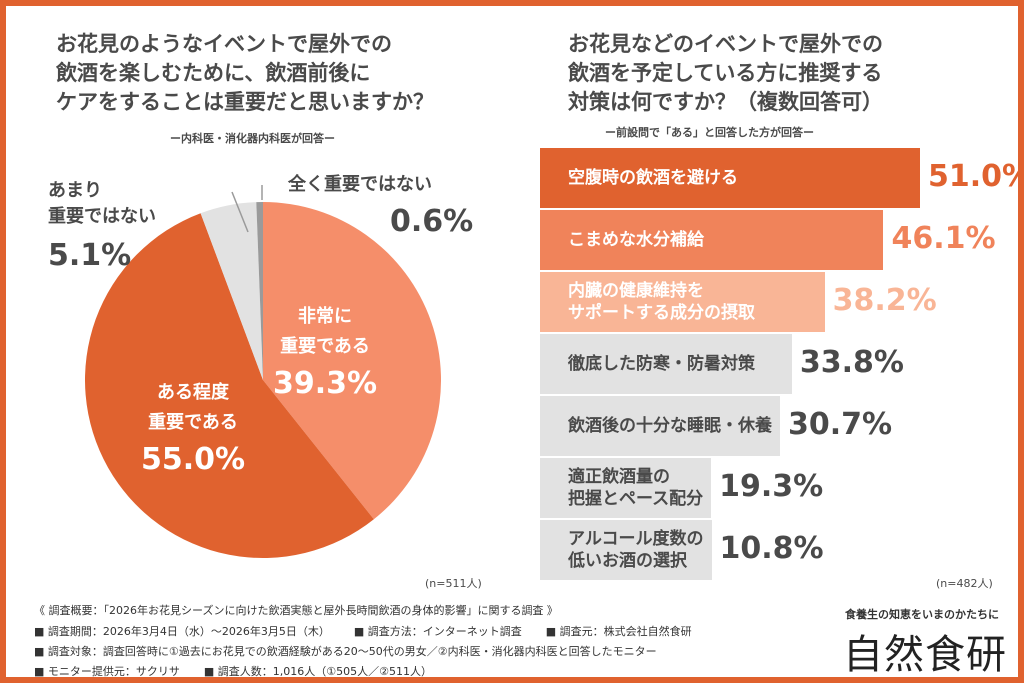 The height and width of the screenshot is (683, 1024). Describe the element at coordinates (618, 631) in the screenshot. I see `survey-source: ■ 調査元：株式会社自然食研` at that location.